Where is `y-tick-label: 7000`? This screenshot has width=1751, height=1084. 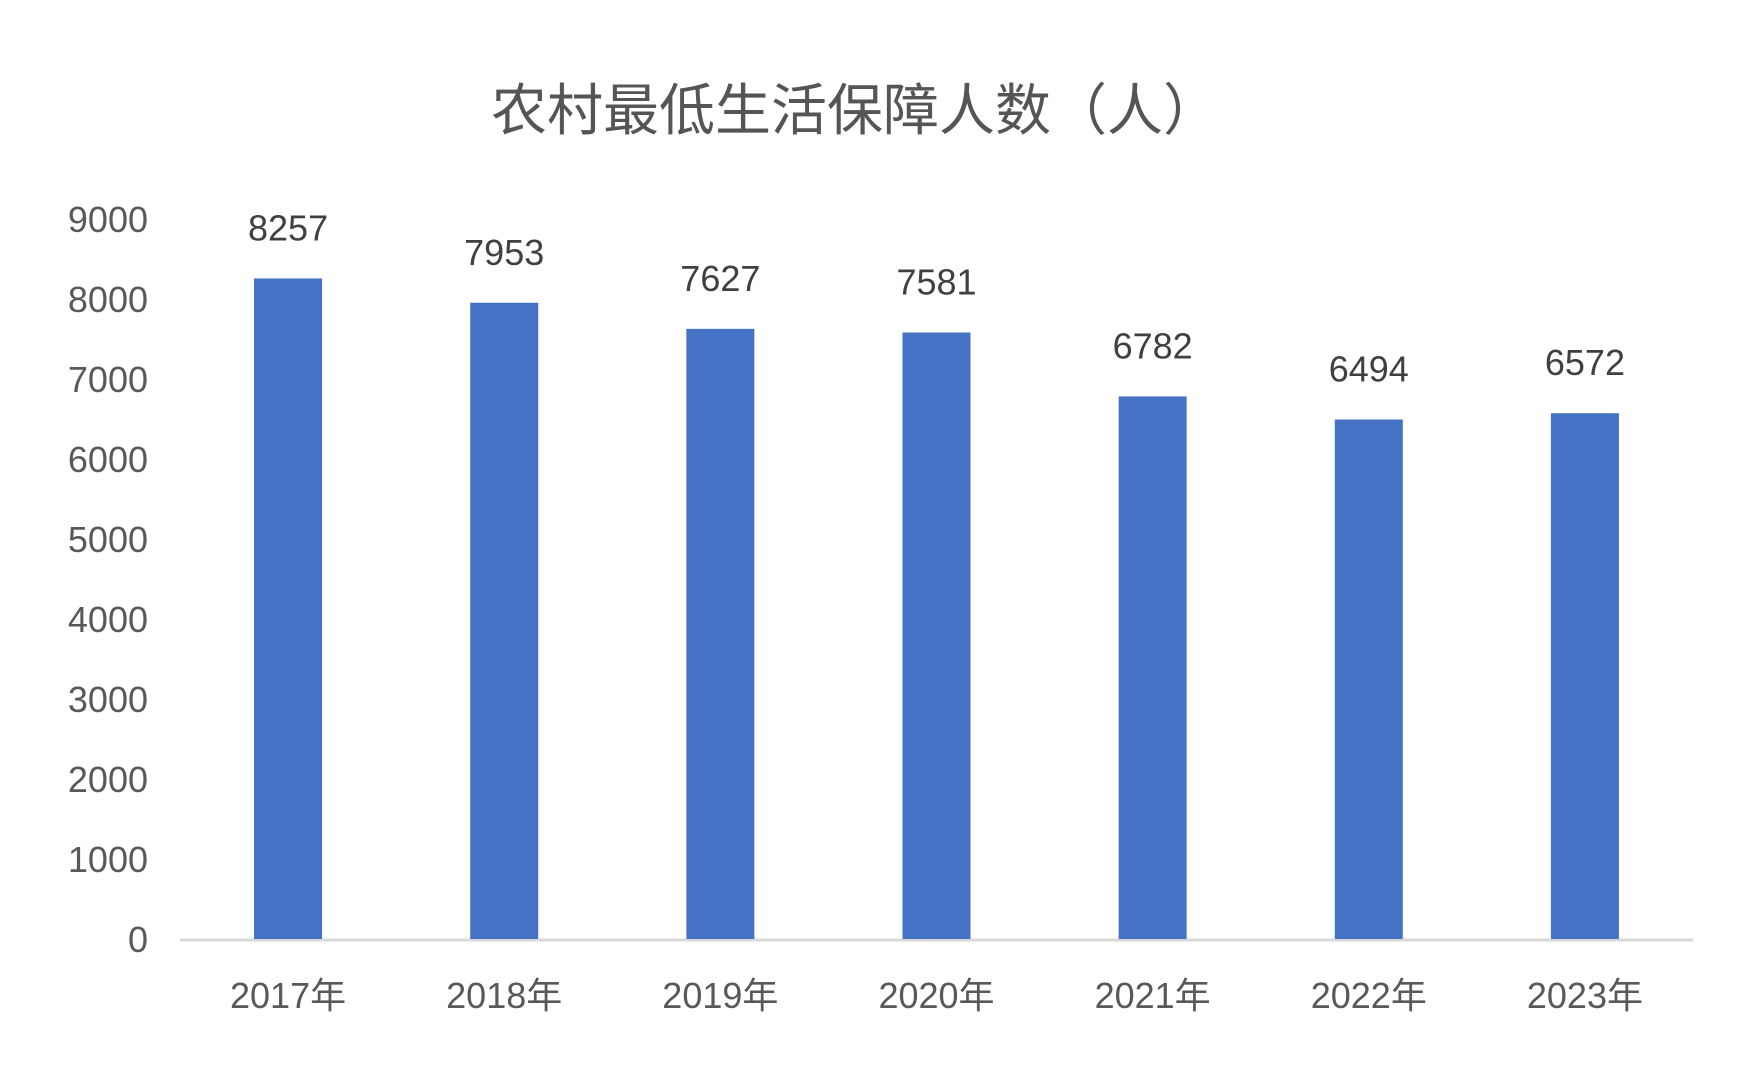
y-tick-label: 7000 is located at coordinates (108, 379).